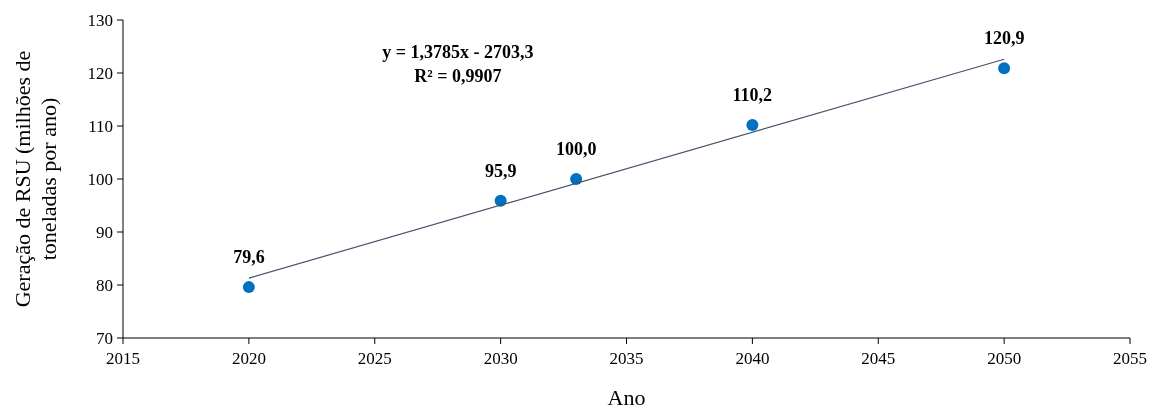 The height and width of the screenshot is (409, 1159). I want to click on data-label: 95,9, so click(500, 170).